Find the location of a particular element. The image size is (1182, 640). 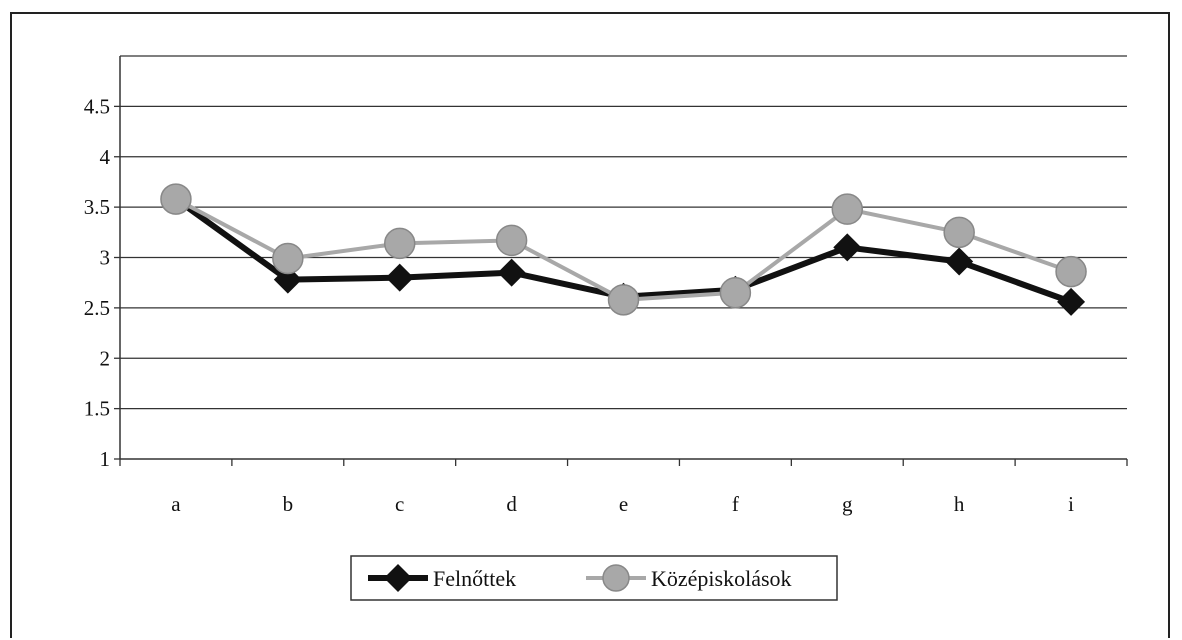

x-tick-label: g is located at coordinates (847, 504).